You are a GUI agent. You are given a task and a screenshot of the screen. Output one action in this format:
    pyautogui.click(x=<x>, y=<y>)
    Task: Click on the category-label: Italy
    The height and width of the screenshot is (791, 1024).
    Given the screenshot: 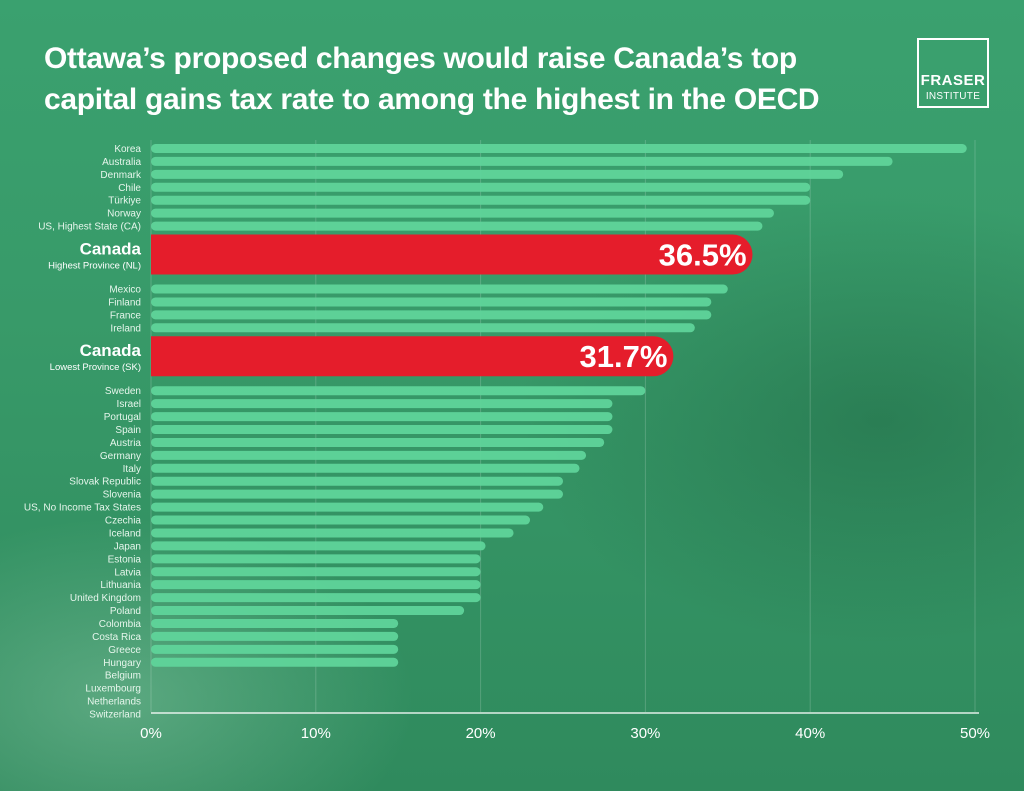 What is the action you would take?
    pyautogui.click(x=132, y=469)
    